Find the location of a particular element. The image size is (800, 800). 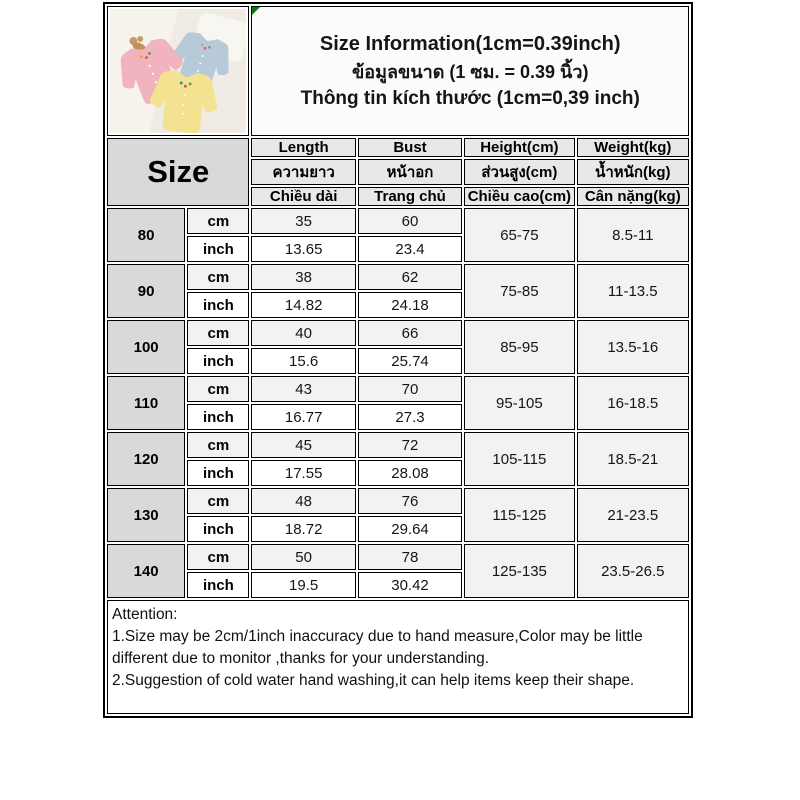

col-header-bust-en: Bust is located at coordinates (410, 147).